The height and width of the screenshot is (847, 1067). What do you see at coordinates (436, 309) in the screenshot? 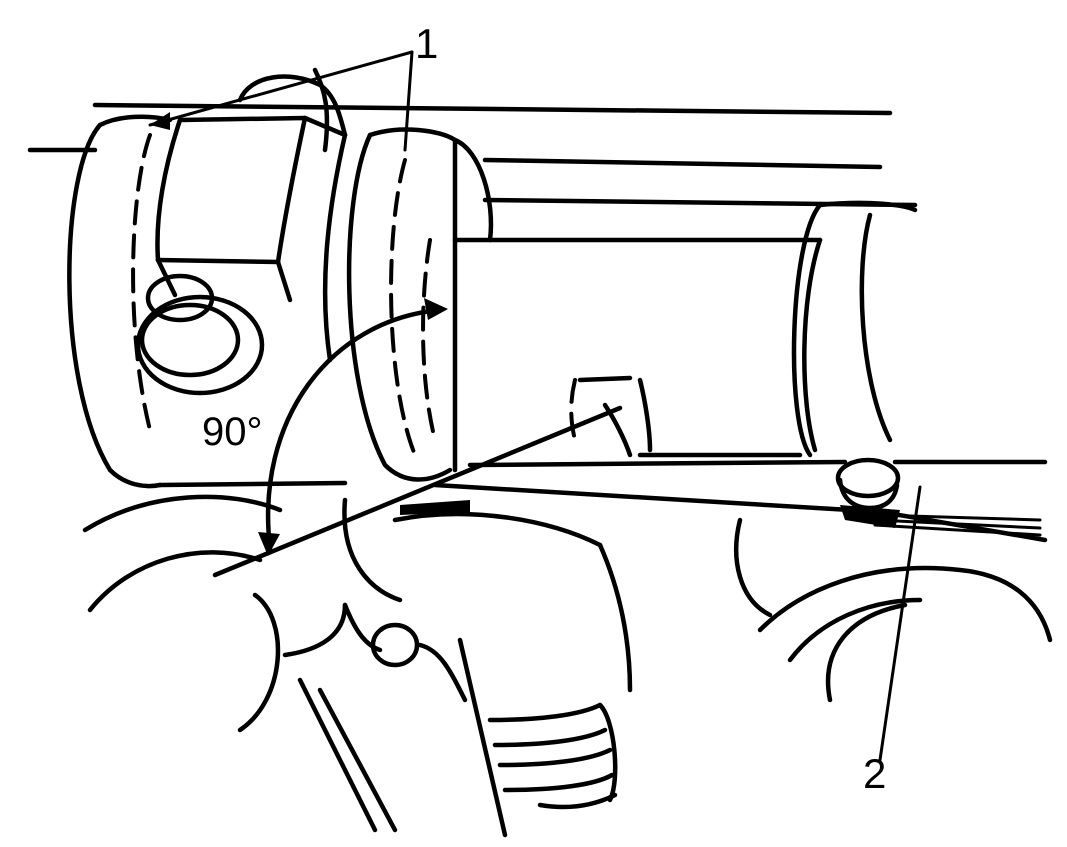
I see `arc-arrowhead-top` at bounding box center [436, 309].